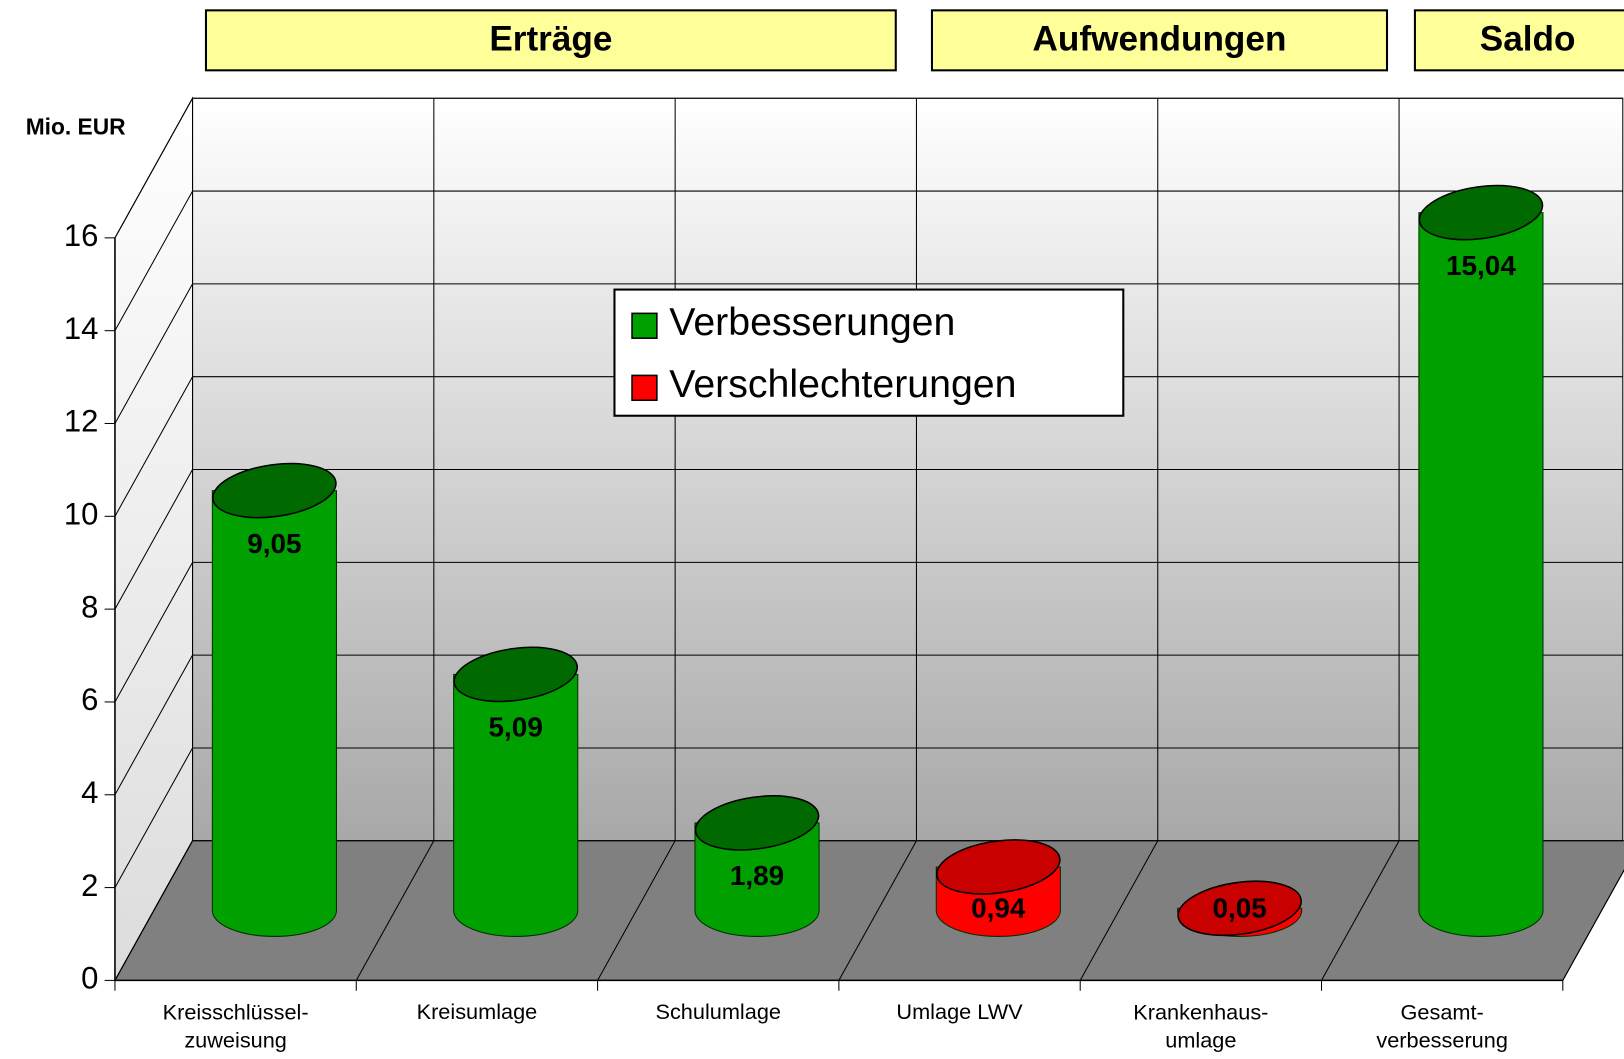 The image size is (1624, 1059). I want to click on value-label: 0,05, so click(1239, 907).